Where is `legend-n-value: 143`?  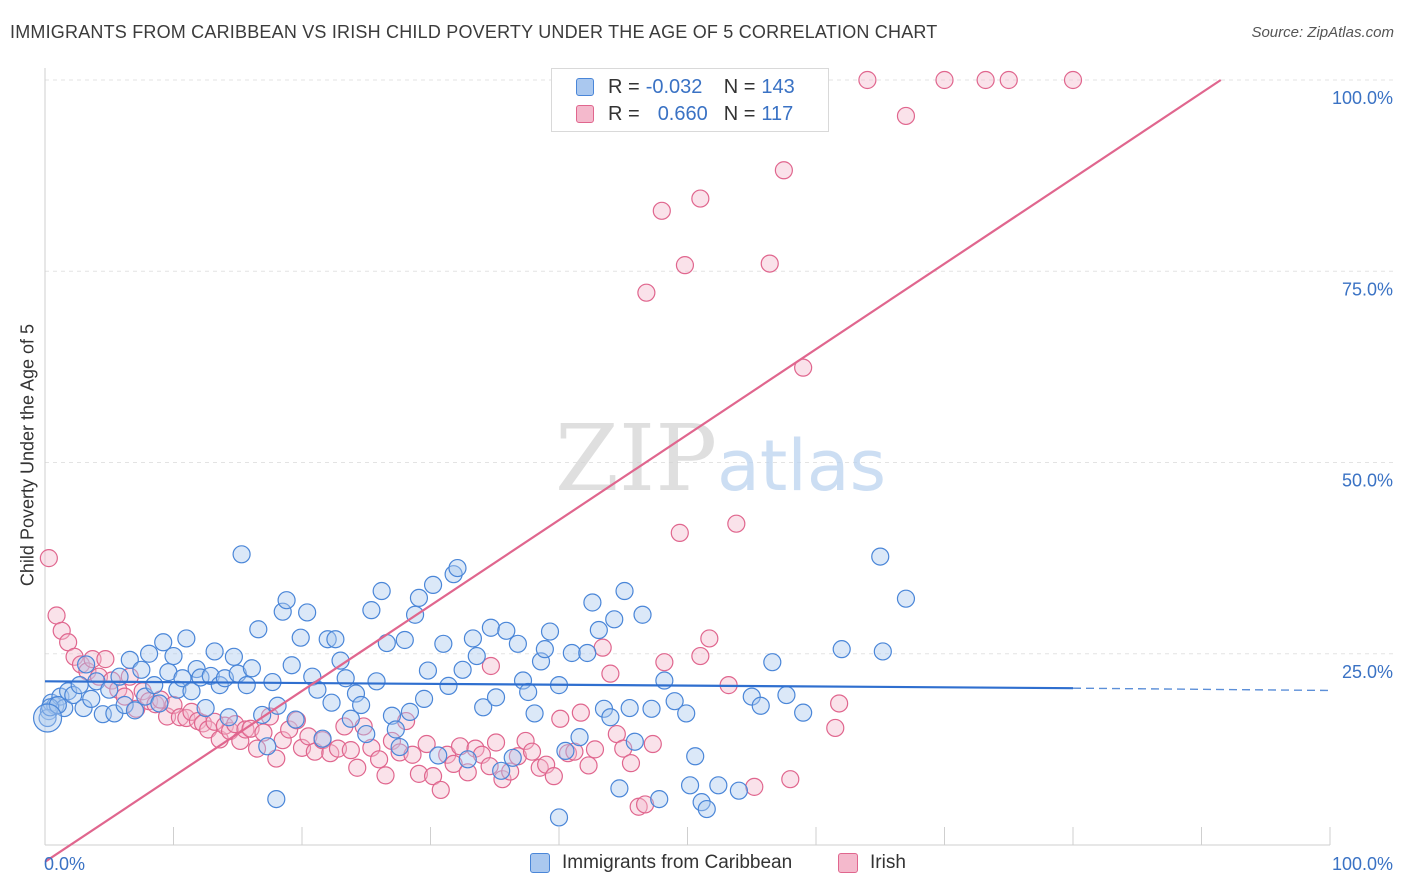
legend-n-value: 143 is located at coordinates (778, 86).